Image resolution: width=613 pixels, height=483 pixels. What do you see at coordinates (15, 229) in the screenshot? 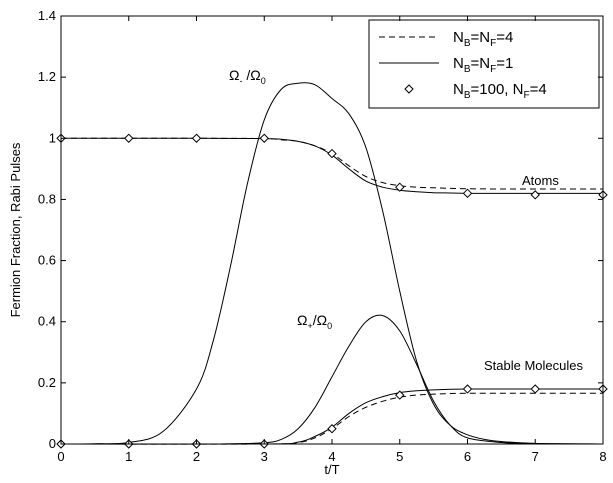
I see `y-axis-label: Fermion Fraction, Rabi Pulses` at bounding box center [15, 229].